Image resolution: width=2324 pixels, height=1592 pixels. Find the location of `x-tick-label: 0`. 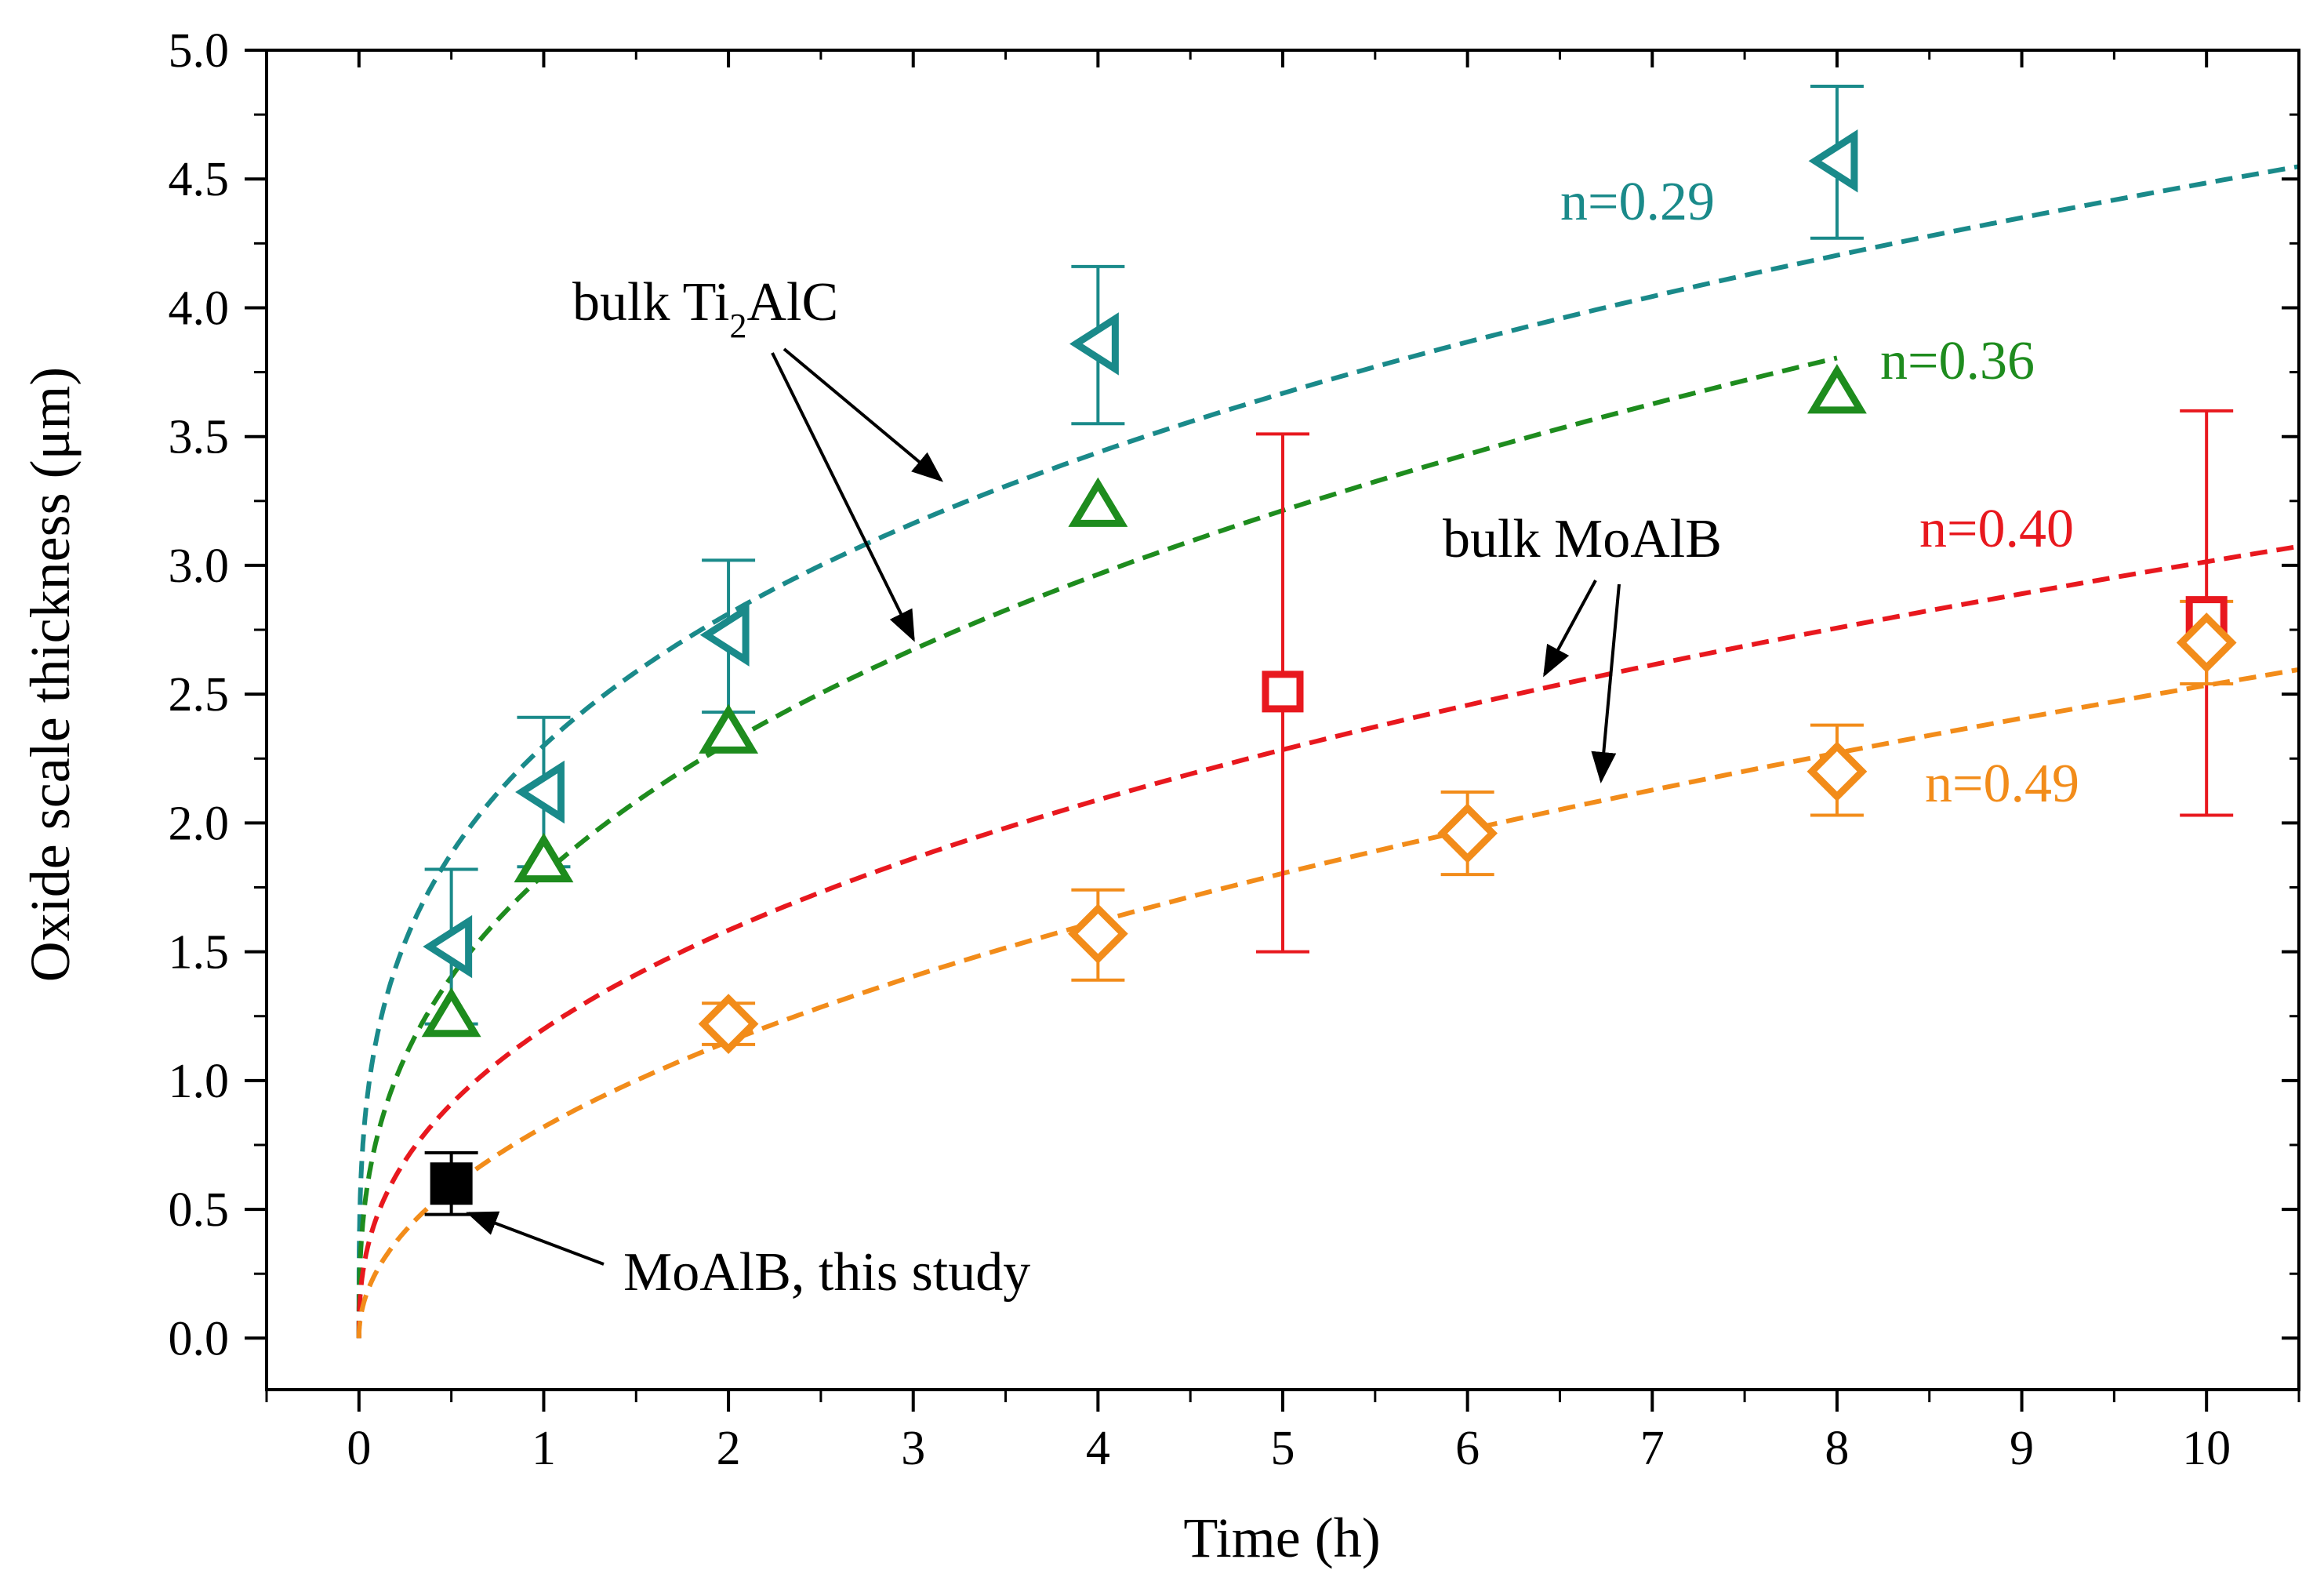

x-tick-label: 0 is located at coordinates (359, 1448).